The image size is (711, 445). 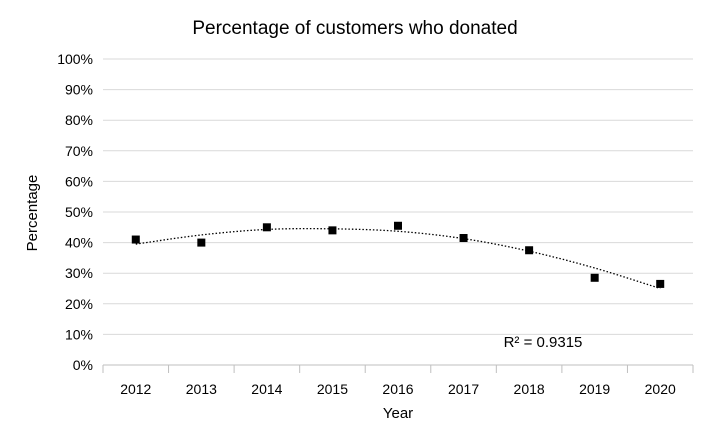 What do you see at coordinates (660, 389) in the screenshot?
I see `x-tick-label: 2020` at bounding box center [660, 389].